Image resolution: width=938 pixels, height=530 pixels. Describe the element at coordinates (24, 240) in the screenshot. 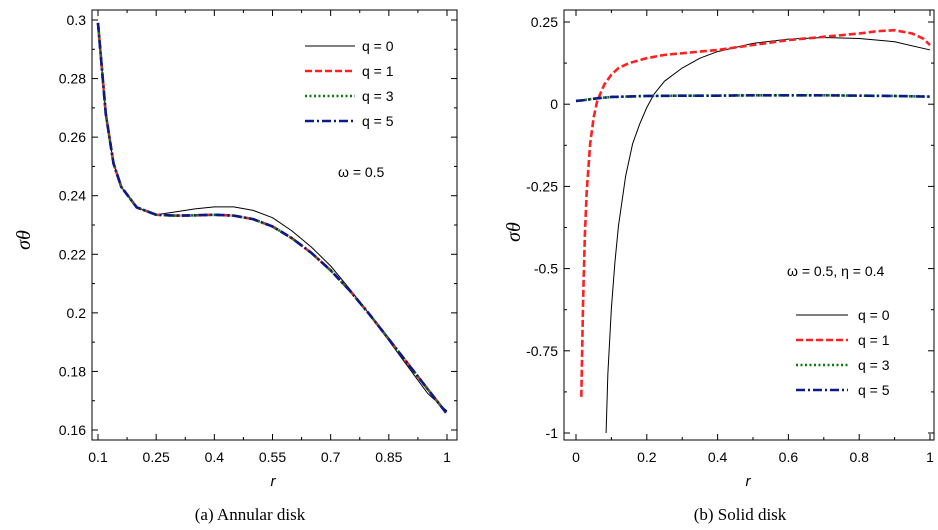

I see `y-axis-label-a: σθ` at that location.